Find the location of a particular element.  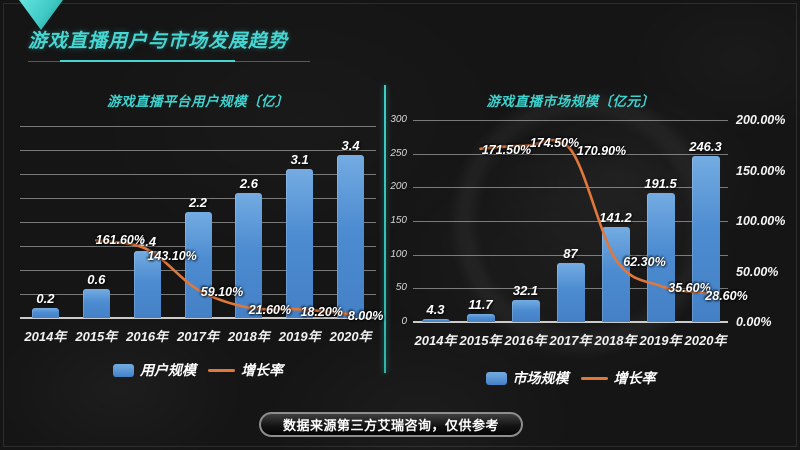

y-axis-tick-label: 300 is located at coordinates (398, 119).